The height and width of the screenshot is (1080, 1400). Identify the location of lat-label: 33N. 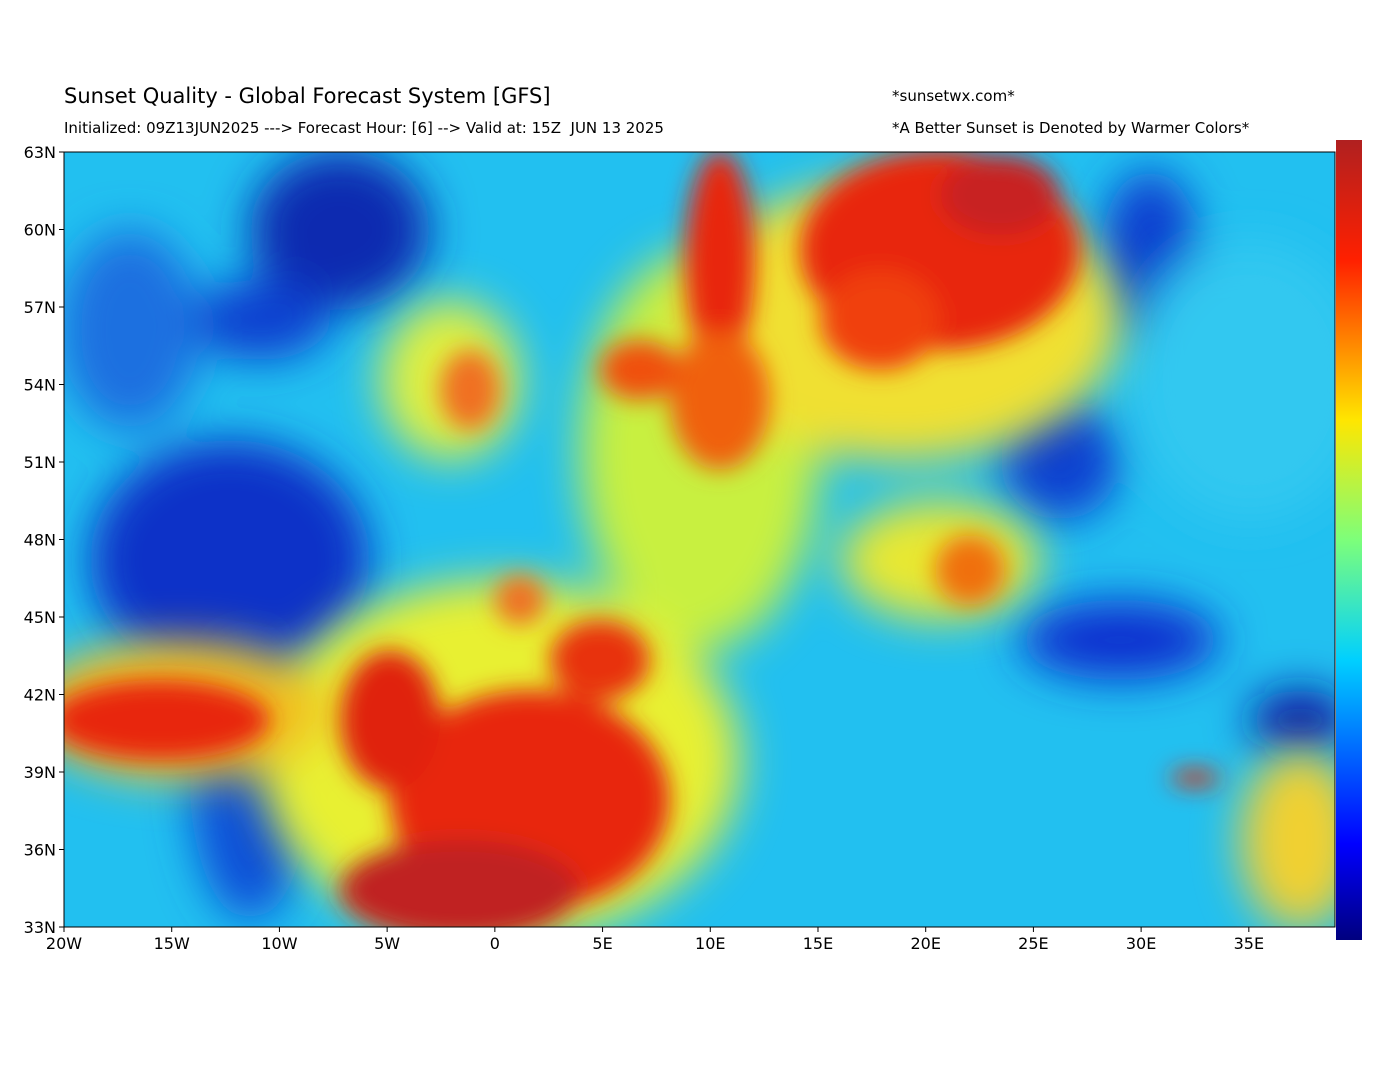
(40, 927).